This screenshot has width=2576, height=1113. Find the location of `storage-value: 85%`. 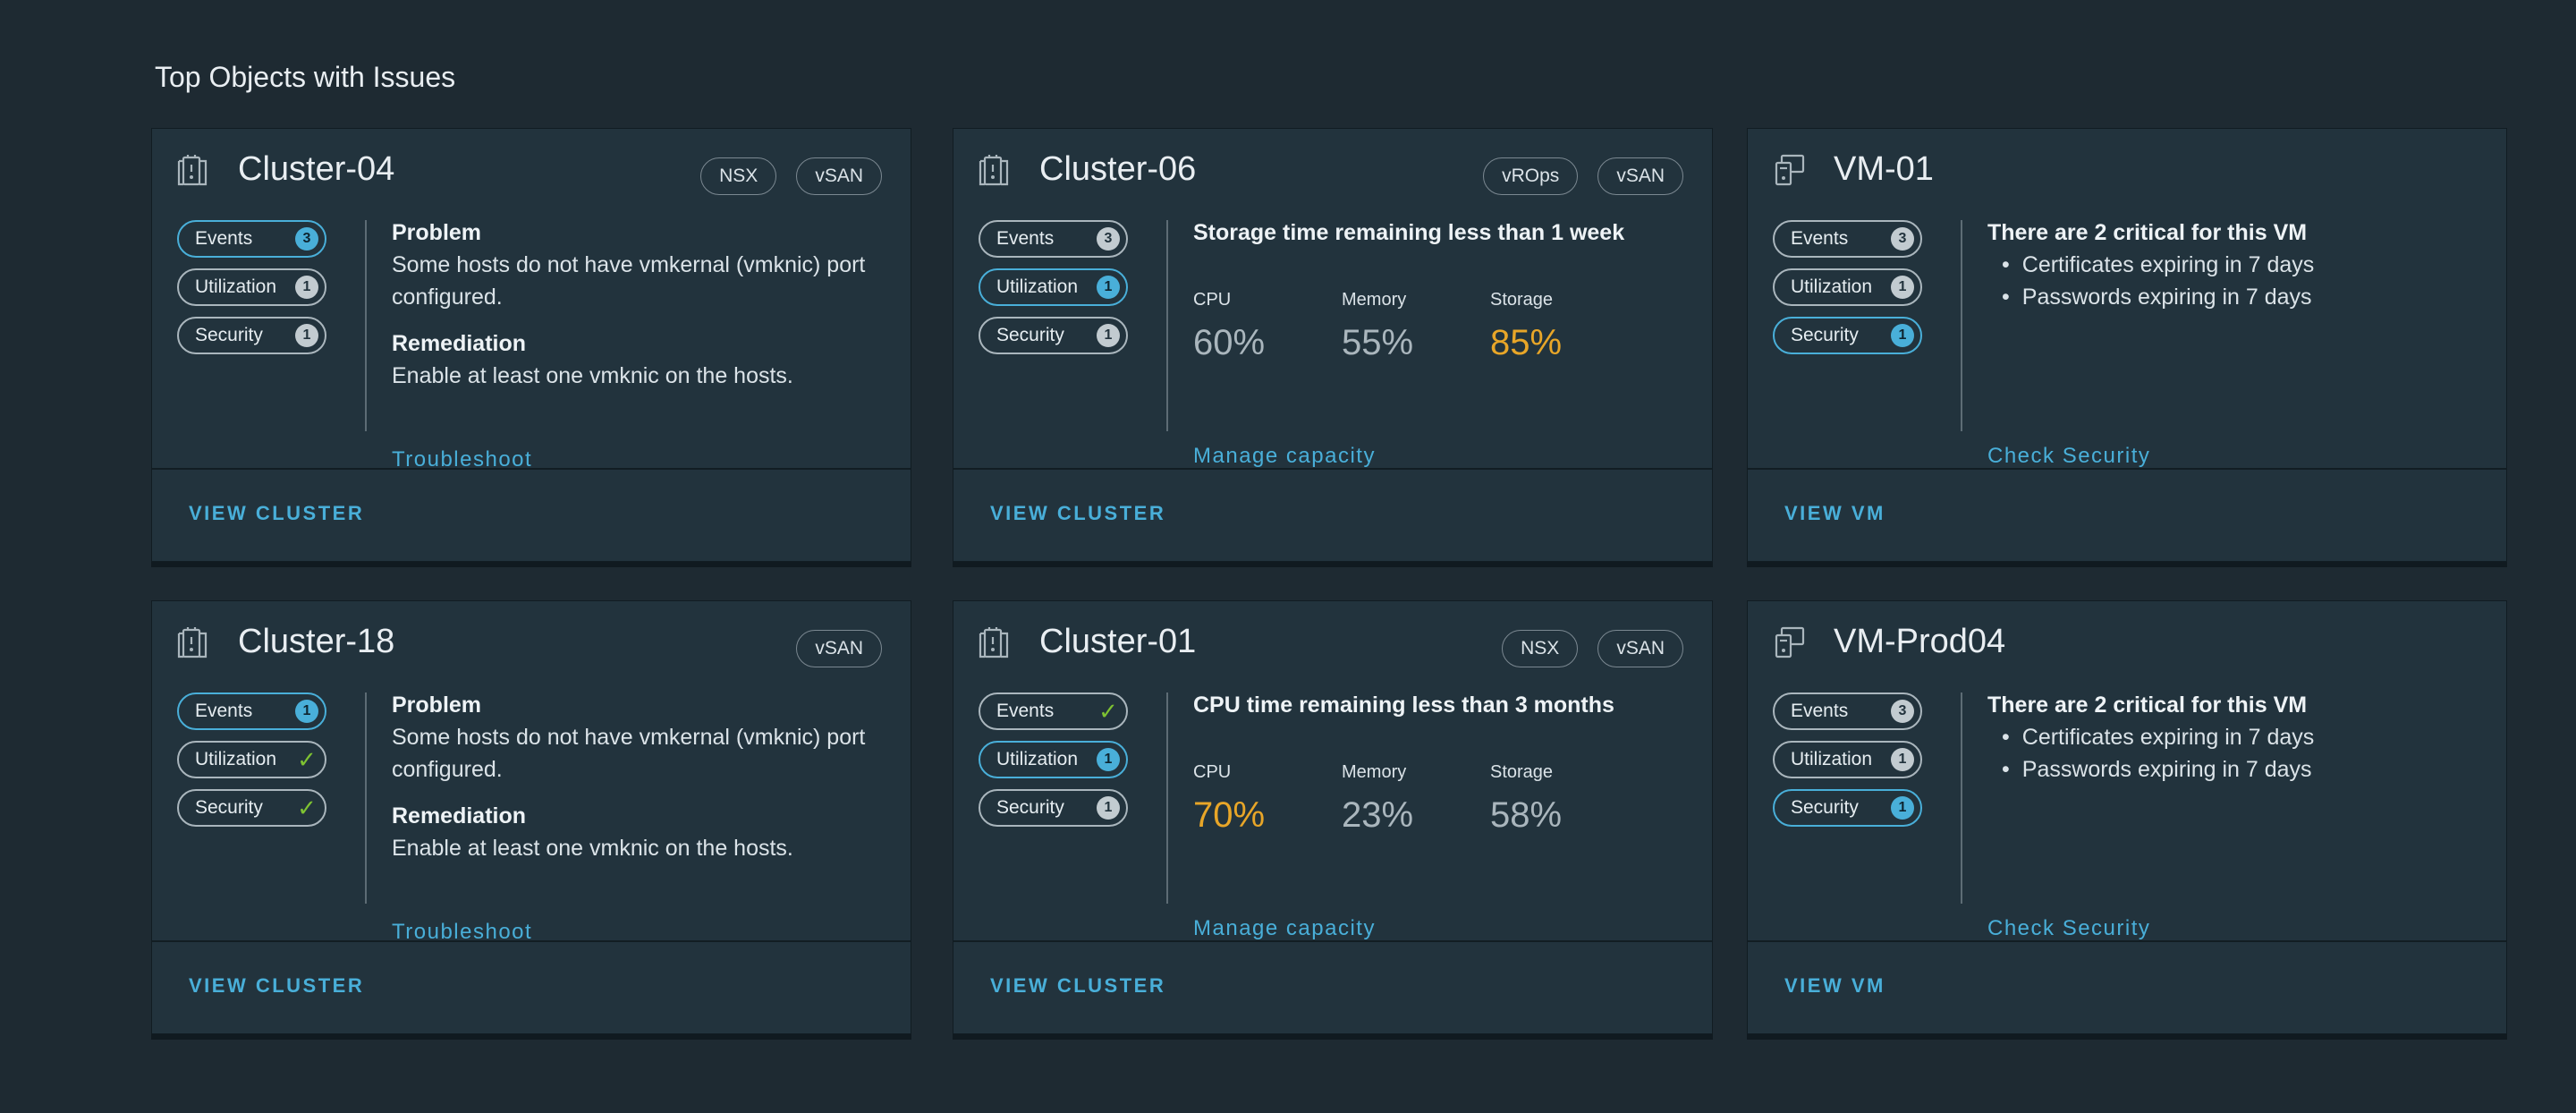

storage-value: 85% is located at coordinates (1526, 342).